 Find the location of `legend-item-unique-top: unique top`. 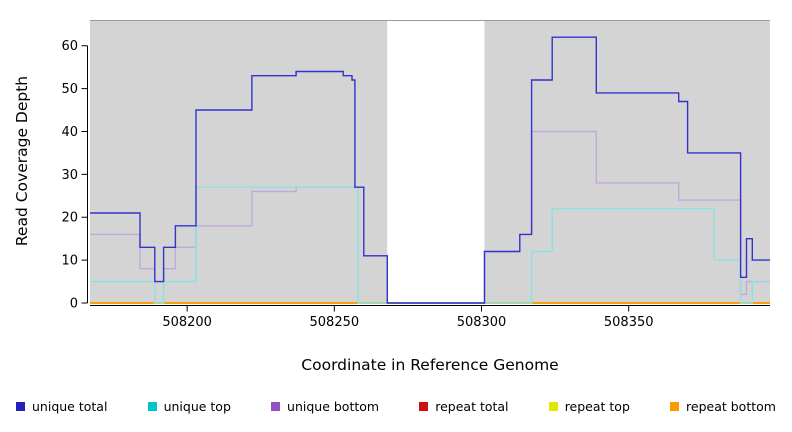

legend-item-unique-top: unique top is located at coordinates (189, 406).